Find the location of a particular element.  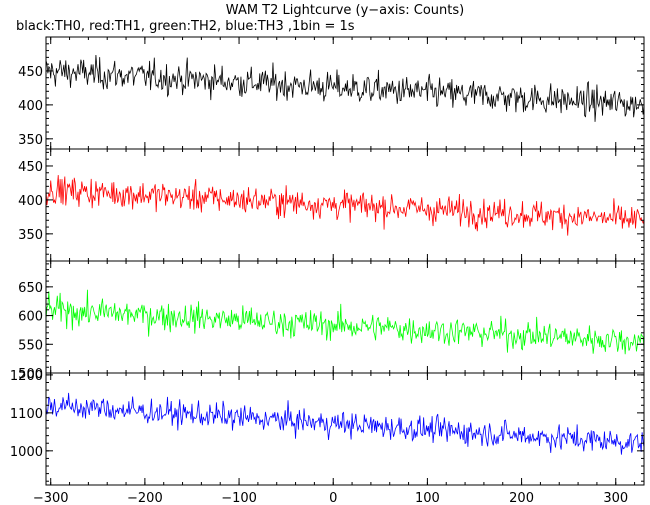

series-line-th0 is located at coordinates (345, 88).